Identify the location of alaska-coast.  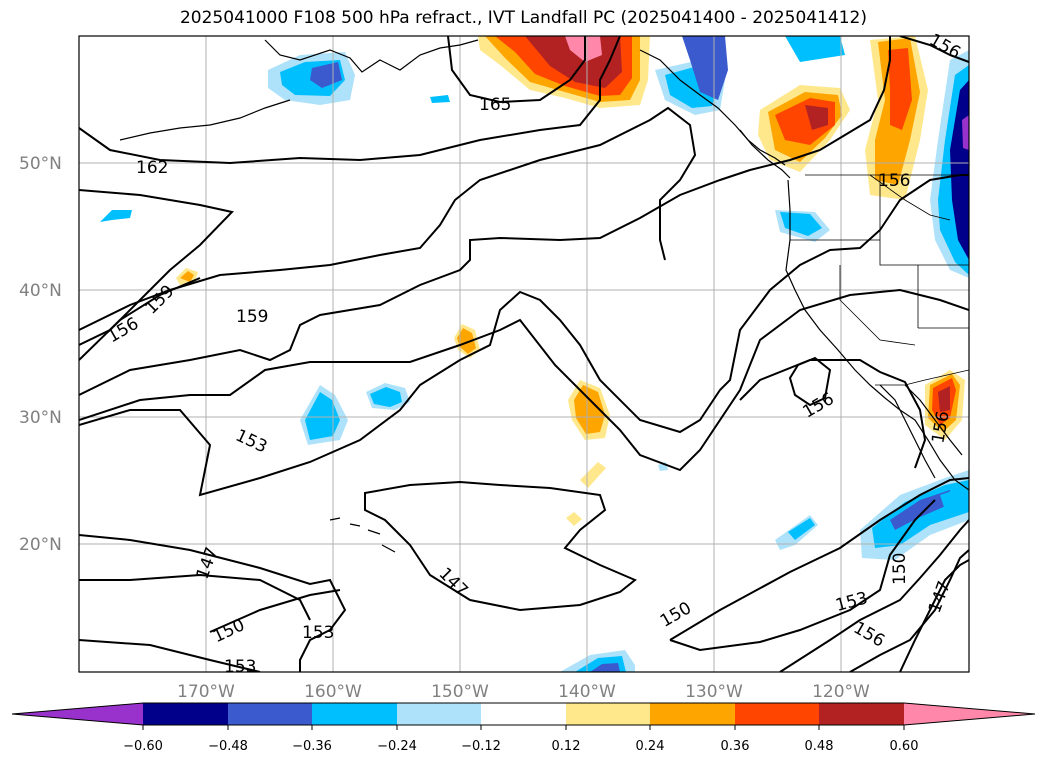
(371, 56).